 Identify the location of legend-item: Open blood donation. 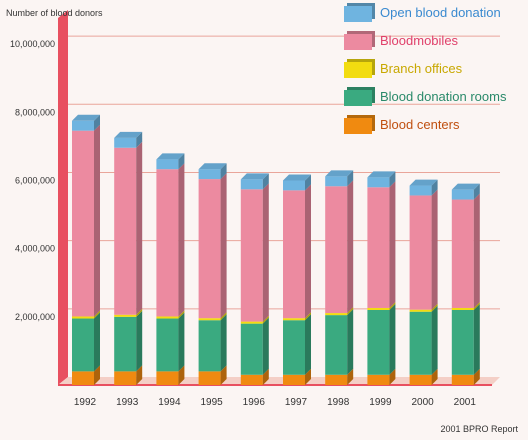
(433, 18).